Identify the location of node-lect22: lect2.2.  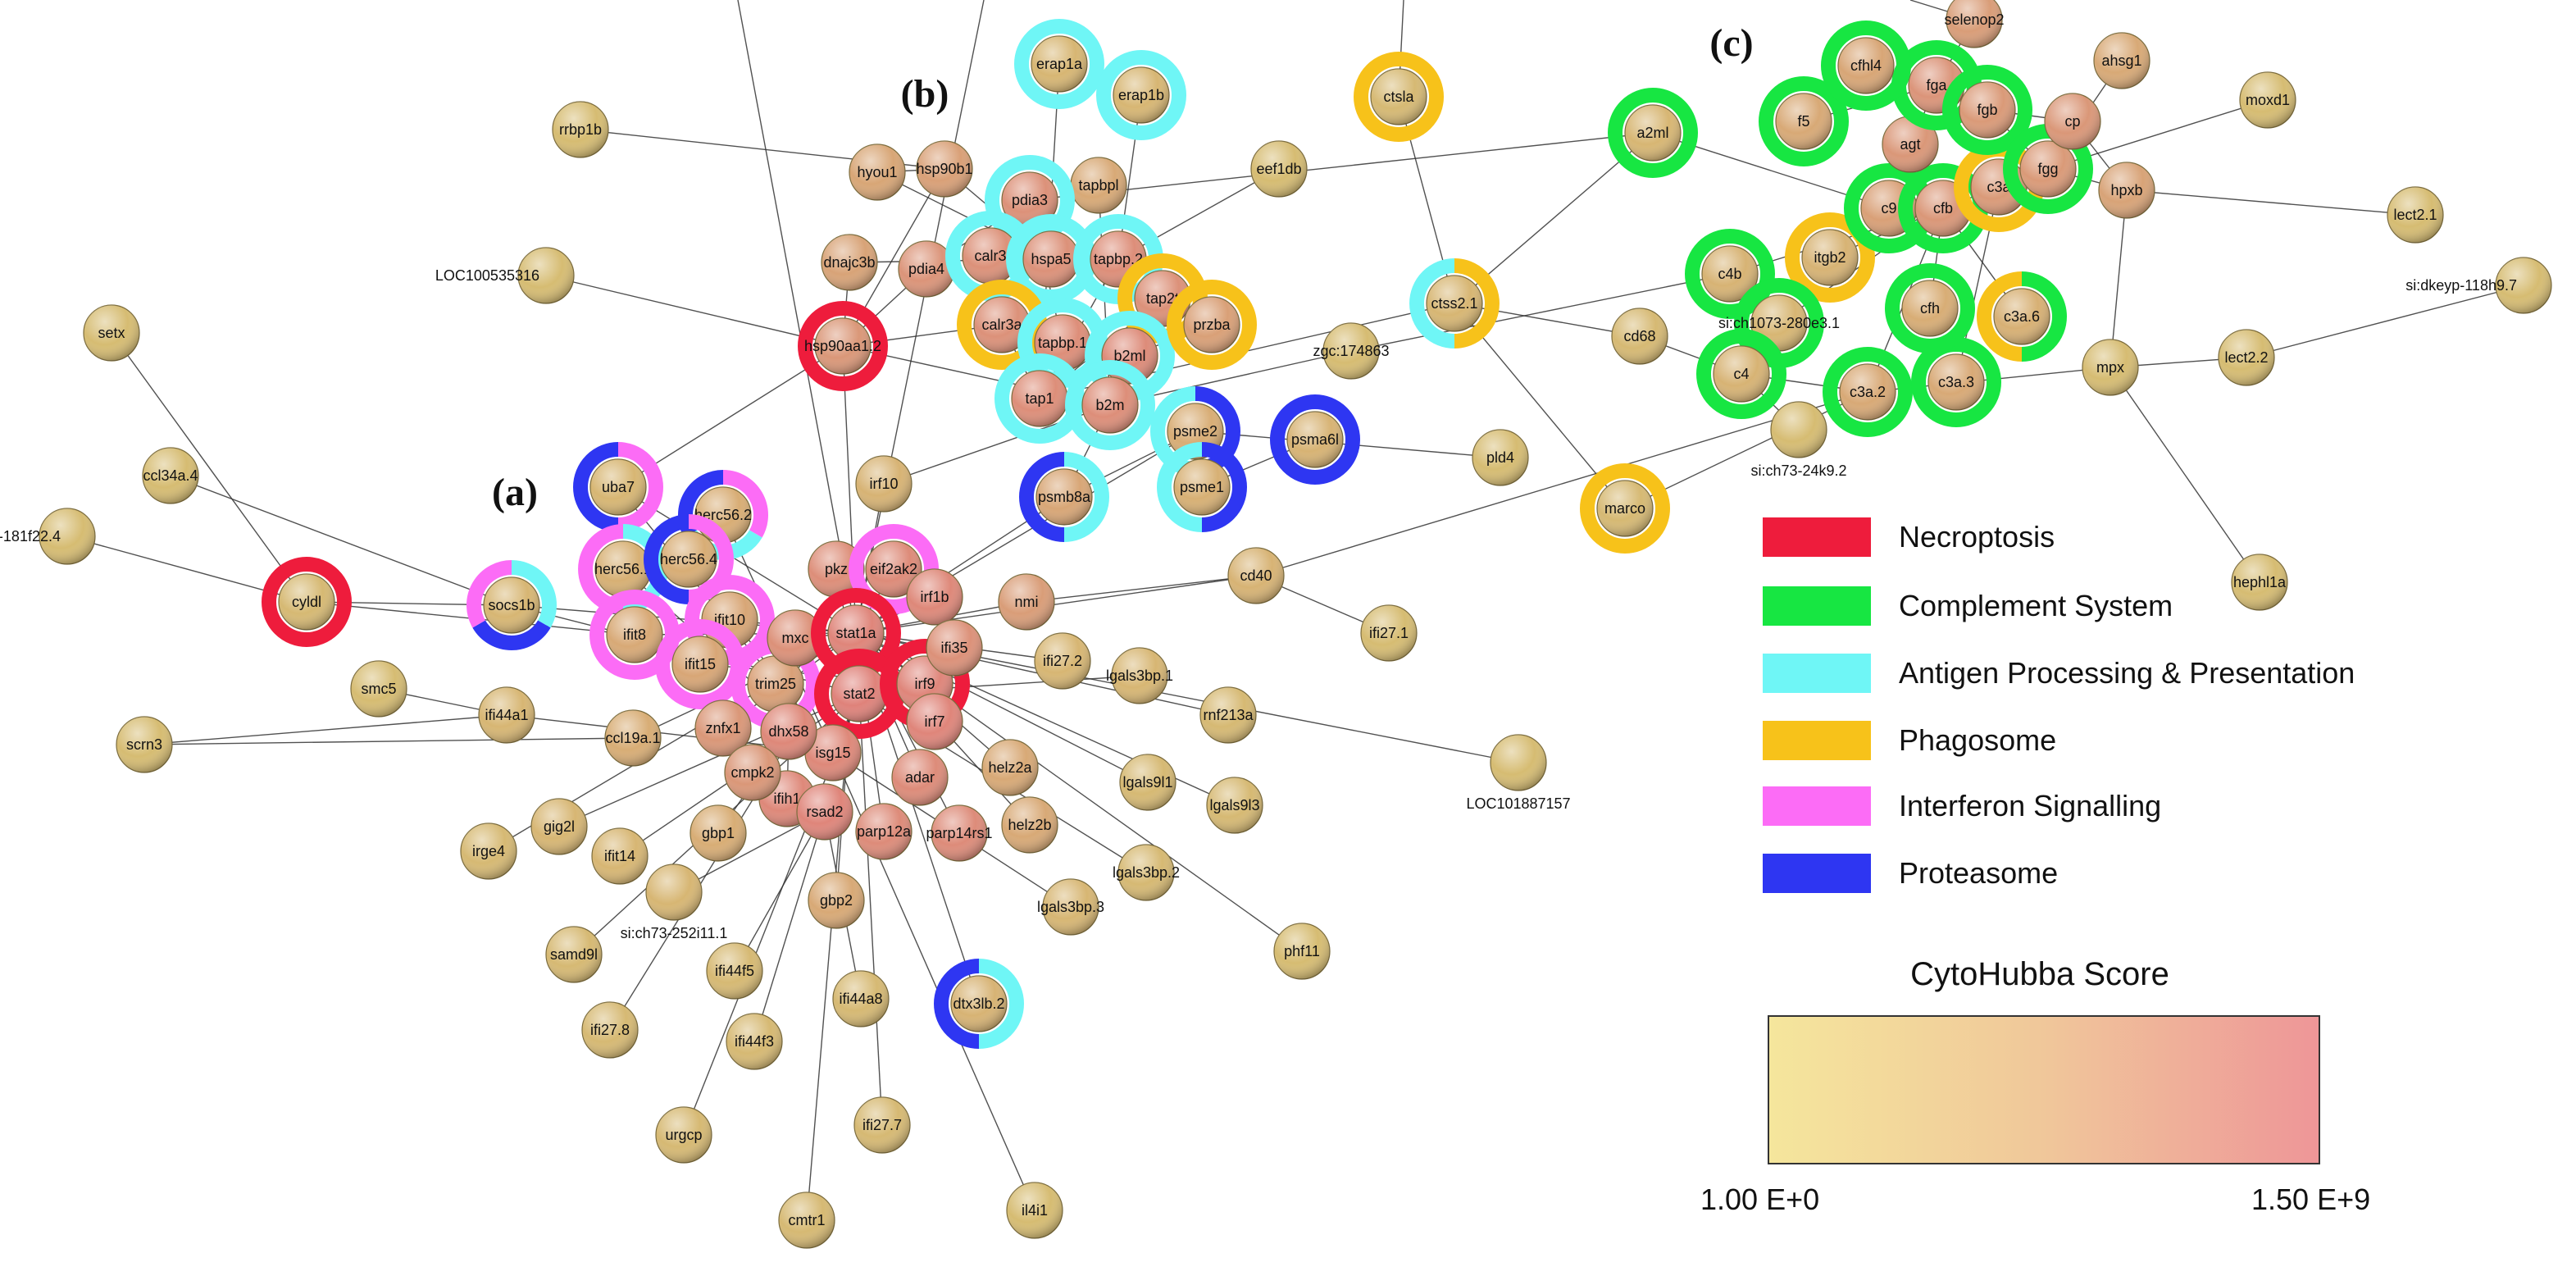
(2246, 358).